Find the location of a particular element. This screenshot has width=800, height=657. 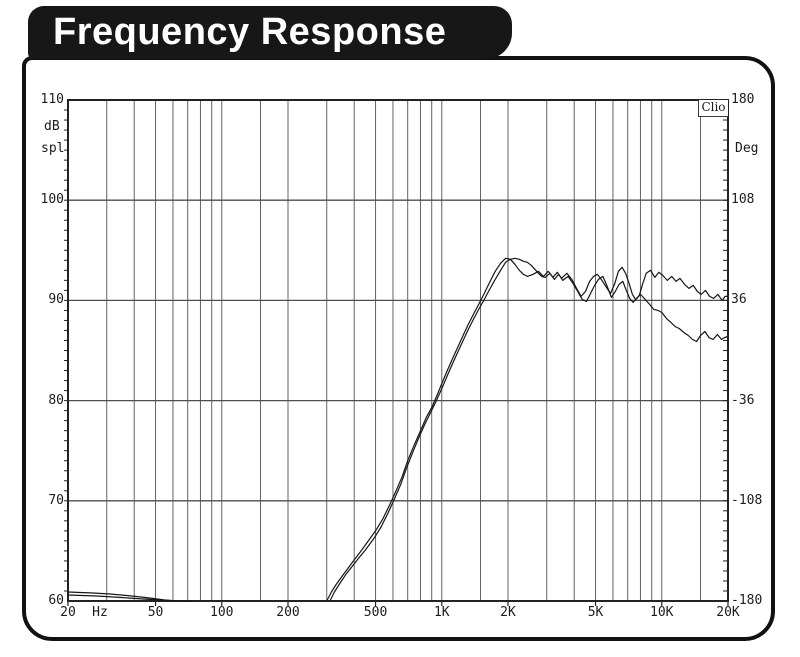

y-right-tick-label: -180 is located at coordinates (747, 600).